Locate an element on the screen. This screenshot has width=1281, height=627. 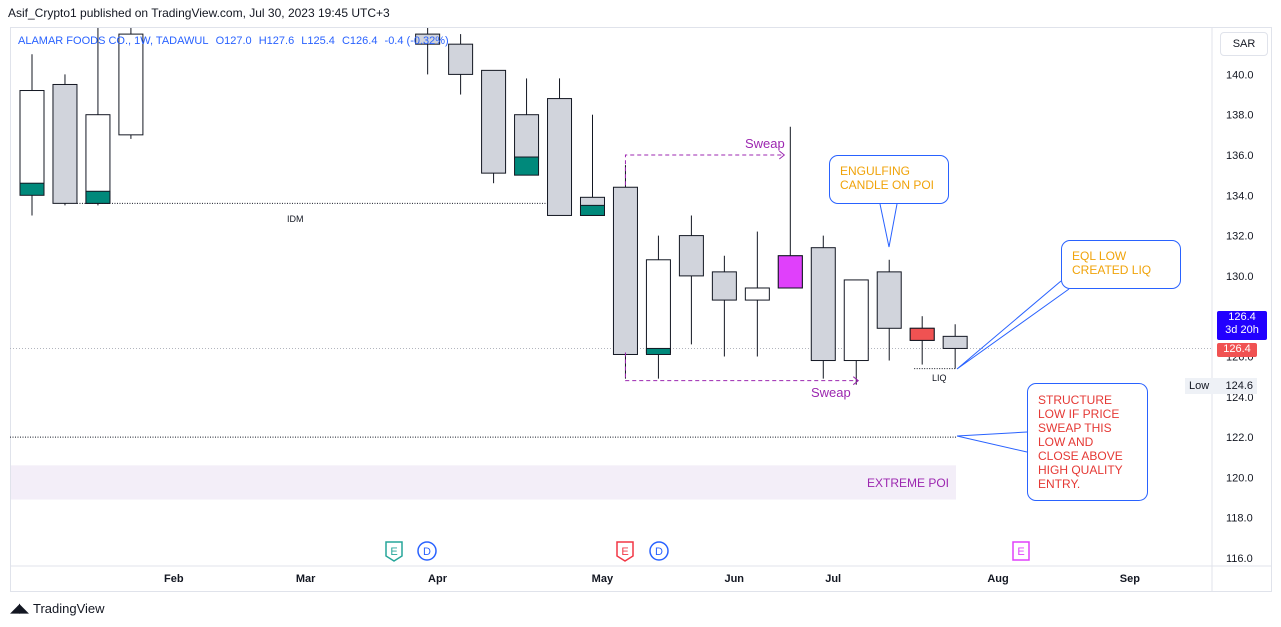
y-tick-label-9: 134.0 is located at coordinates (1240, 196).